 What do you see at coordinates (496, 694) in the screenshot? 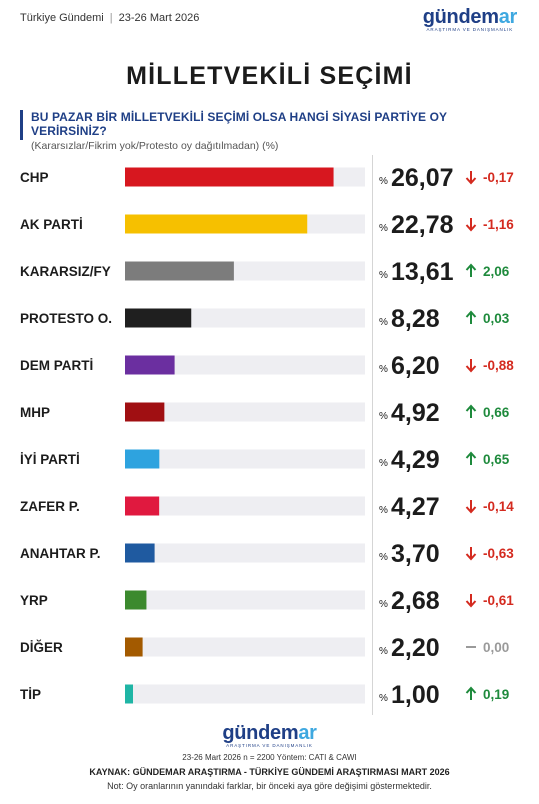
I see `row-11-change: 0,19` at bounding box center [496, 694].